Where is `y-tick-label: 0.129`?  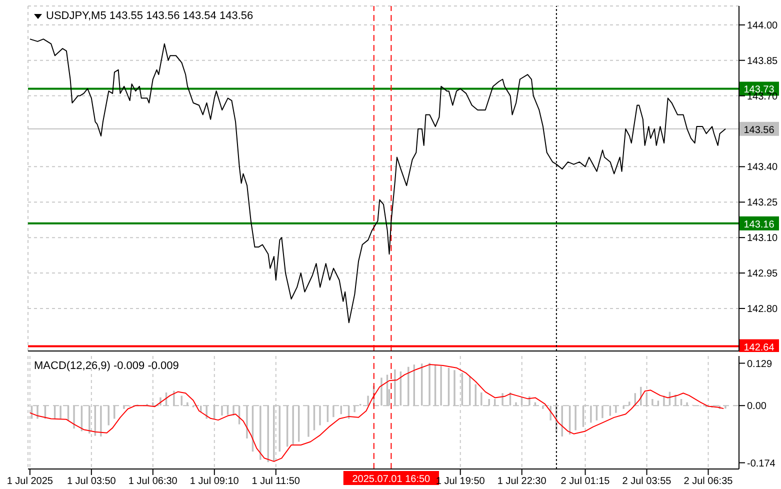 y-tick-label: 0.129 is located at coordinates (759, 364).